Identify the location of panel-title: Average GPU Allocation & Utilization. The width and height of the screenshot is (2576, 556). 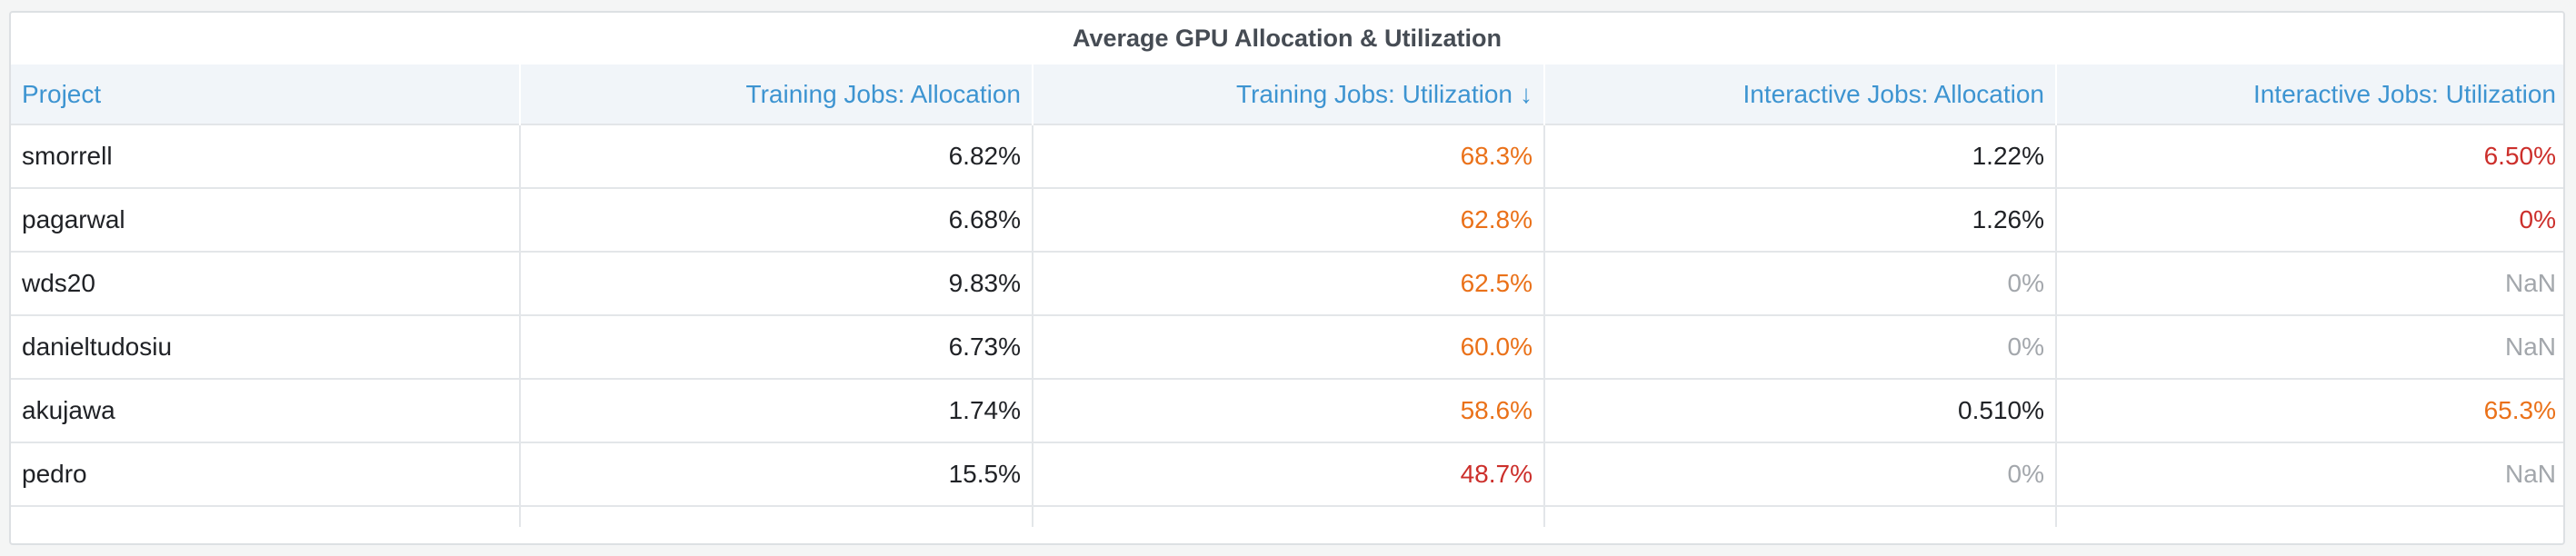
(1287, 38).